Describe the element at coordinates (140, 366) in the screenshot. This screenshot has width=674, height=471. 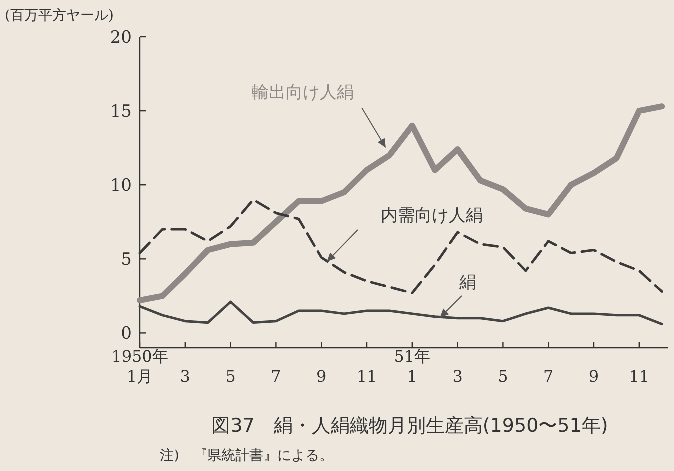
I see `x-tick-label: 1950年 1月` at that location.